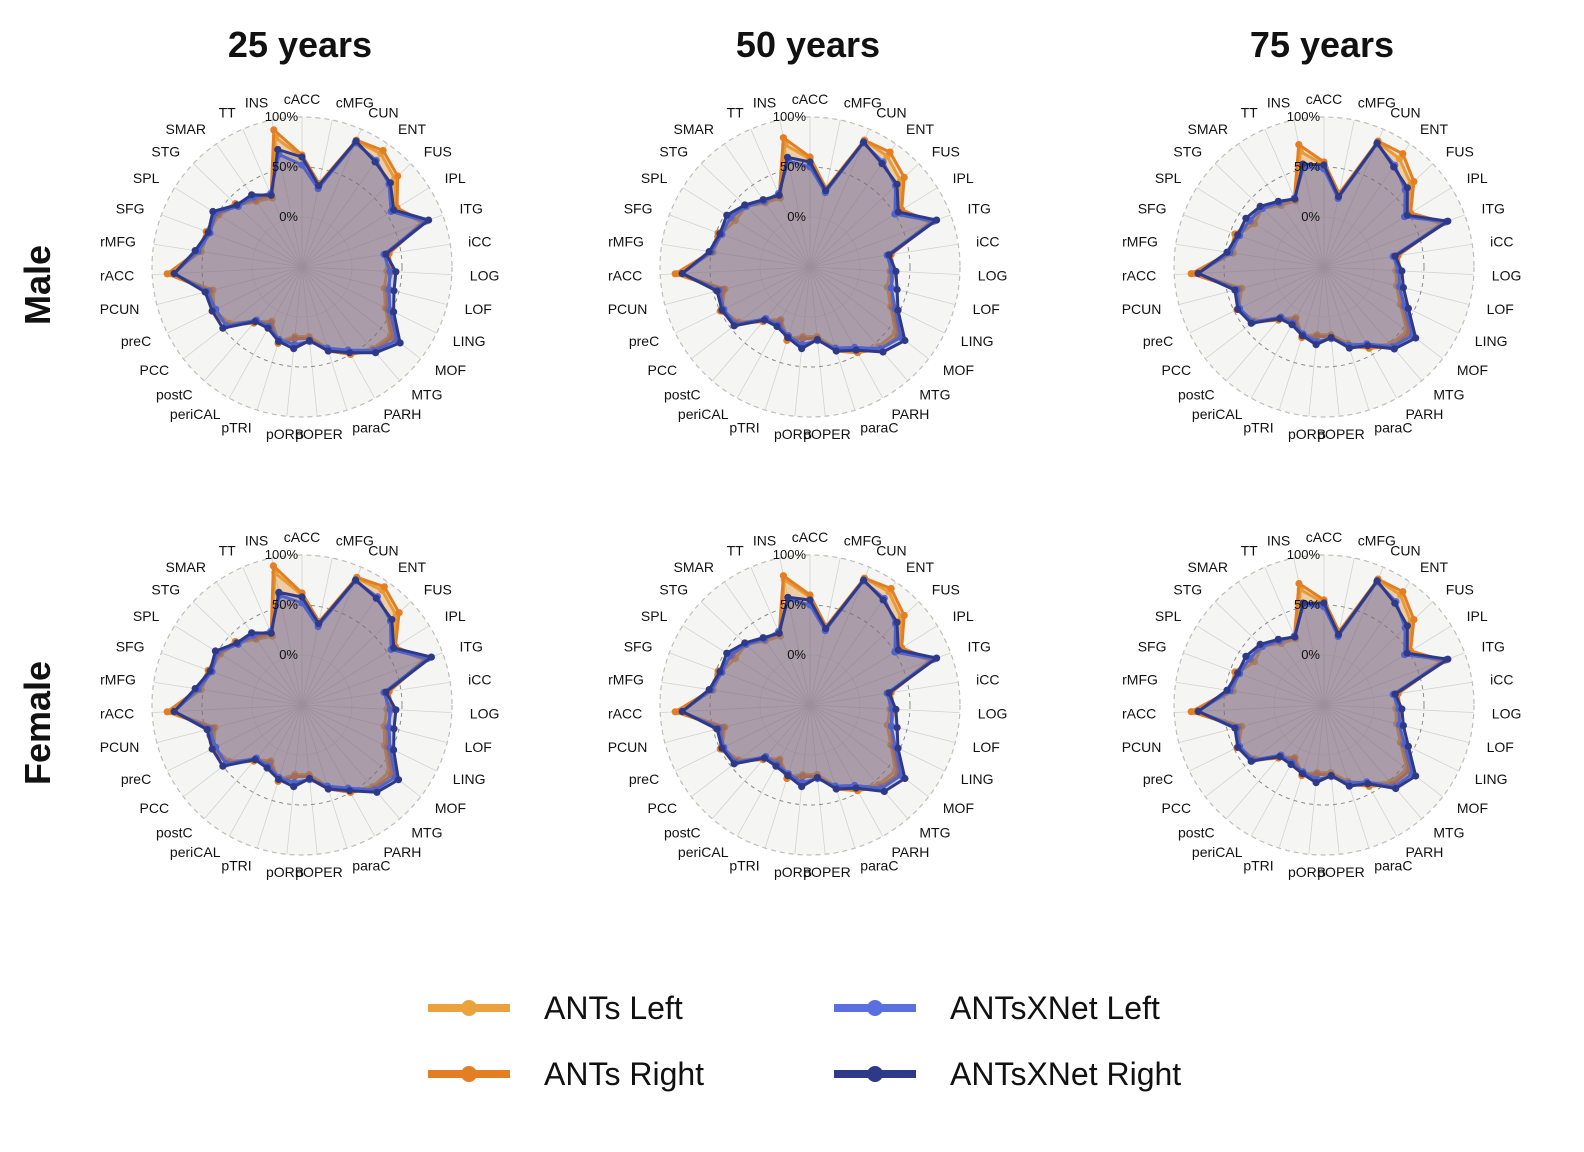 The image size is (1584, 1152). Describe the element at coordinates (934, 395) in the screenshot. I see `region-label: MTG` at that location.